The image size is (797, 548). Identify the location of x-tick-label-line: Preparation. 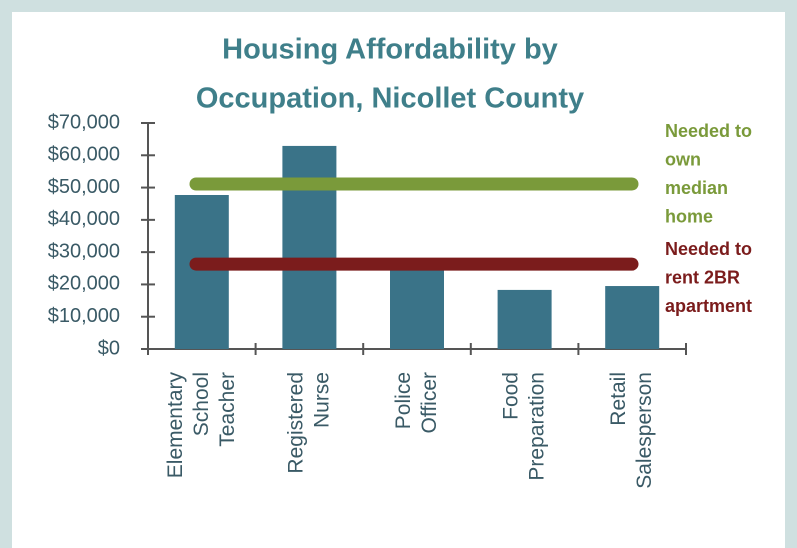
(536, 426).